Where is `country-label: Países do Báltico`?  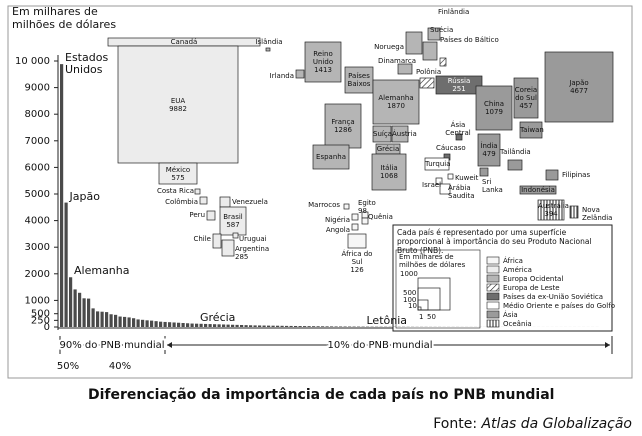 country-label: Países do Báltico is located at coordinates (475, 40).